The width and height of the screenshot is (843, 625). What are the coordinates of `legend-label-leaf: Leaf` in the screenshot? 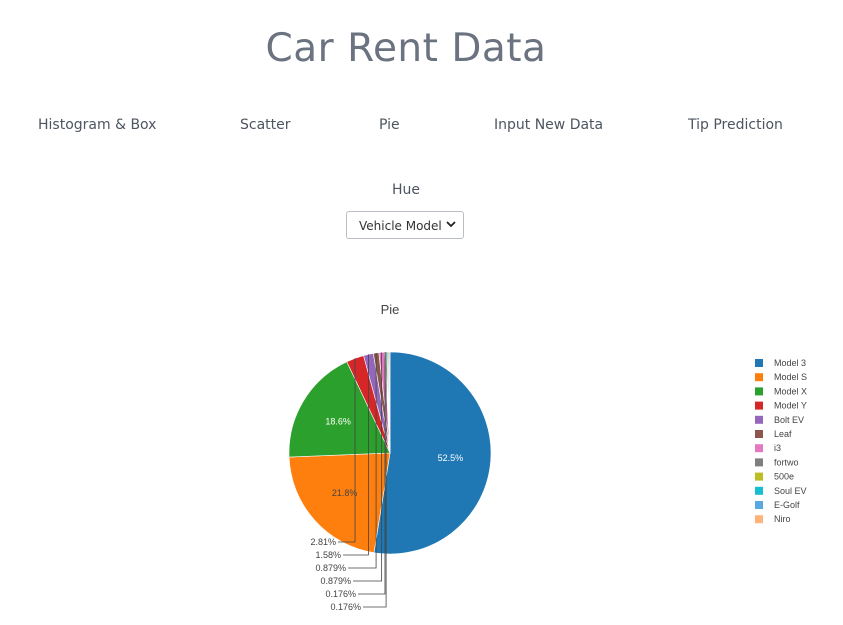 It's located at (783, 434).